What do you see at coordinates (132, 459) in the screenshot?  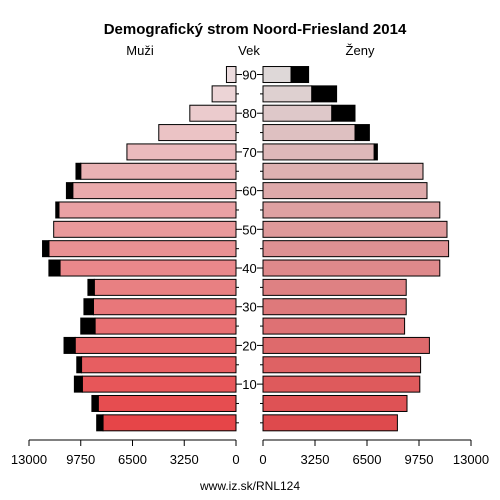 I see `left-x-tick-label: 6500` at bounding box center [132, 459].